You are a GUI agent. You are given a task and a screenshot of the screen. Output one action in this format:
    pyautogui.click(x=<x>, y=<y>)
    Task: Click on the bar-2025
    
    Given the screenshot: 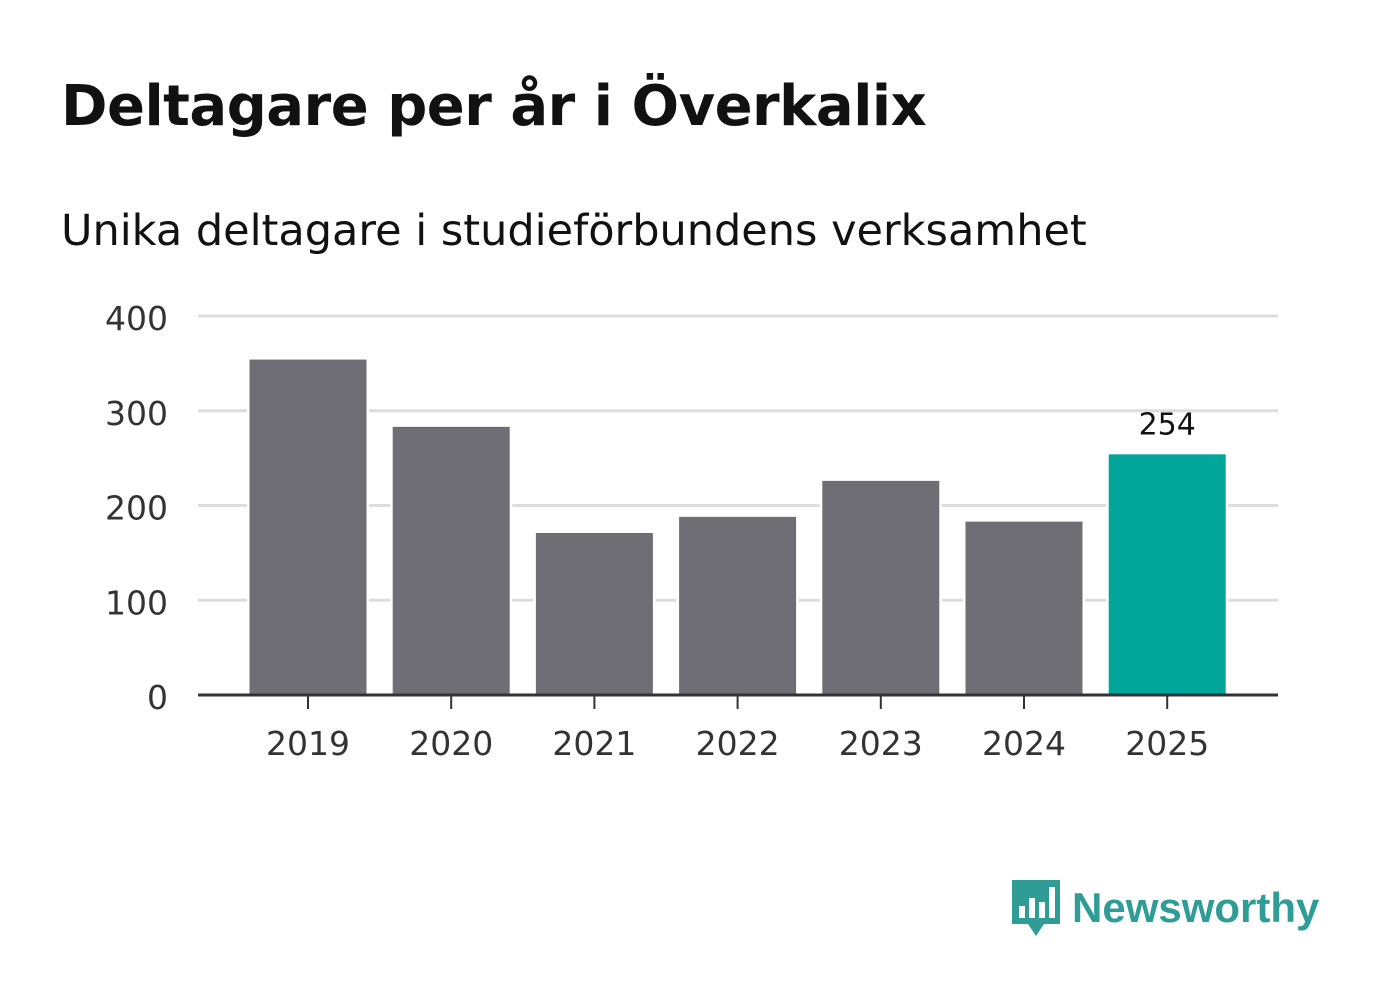 What is the action you would take?
    pyautogui.click(x=1167, y=574)
    